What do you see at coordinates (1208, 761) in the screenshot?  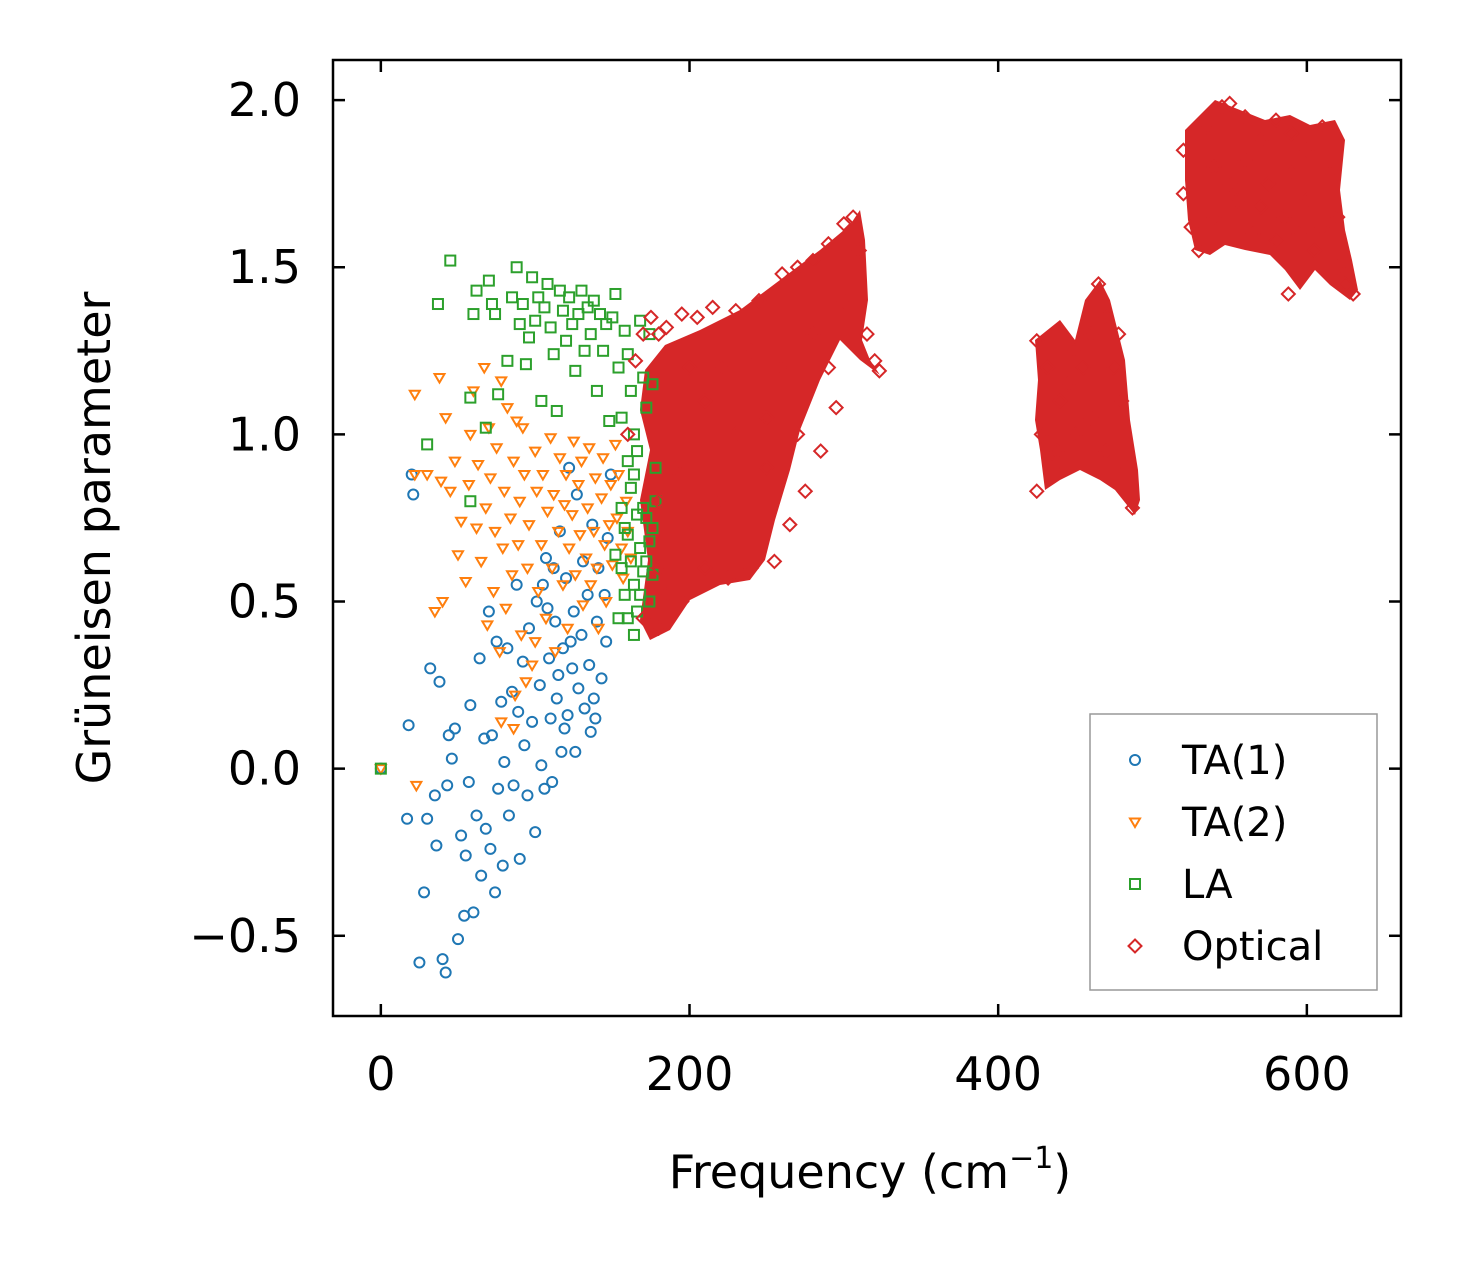 I see `legend-item: TA(1)` at bounding box center [1208, 761].